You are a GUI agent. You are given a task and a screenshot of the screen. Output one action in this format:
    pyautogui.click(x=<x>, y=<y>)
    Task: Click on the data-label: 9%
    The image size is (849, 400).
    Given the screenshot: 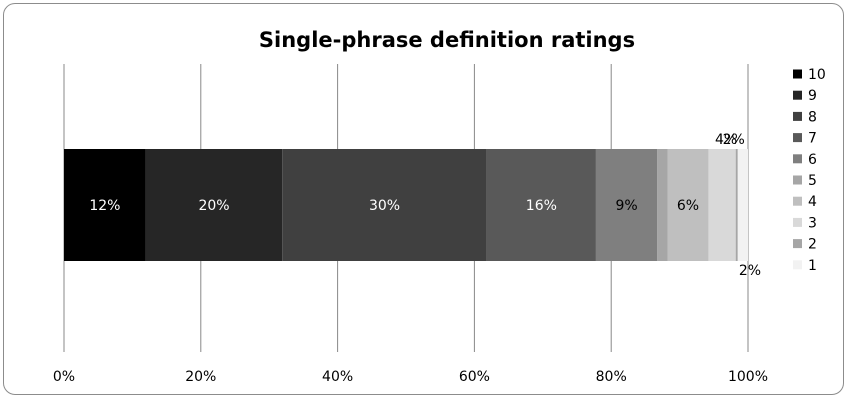 What is the action you would take?
    pyautogui.click(x=627, y=206)
    